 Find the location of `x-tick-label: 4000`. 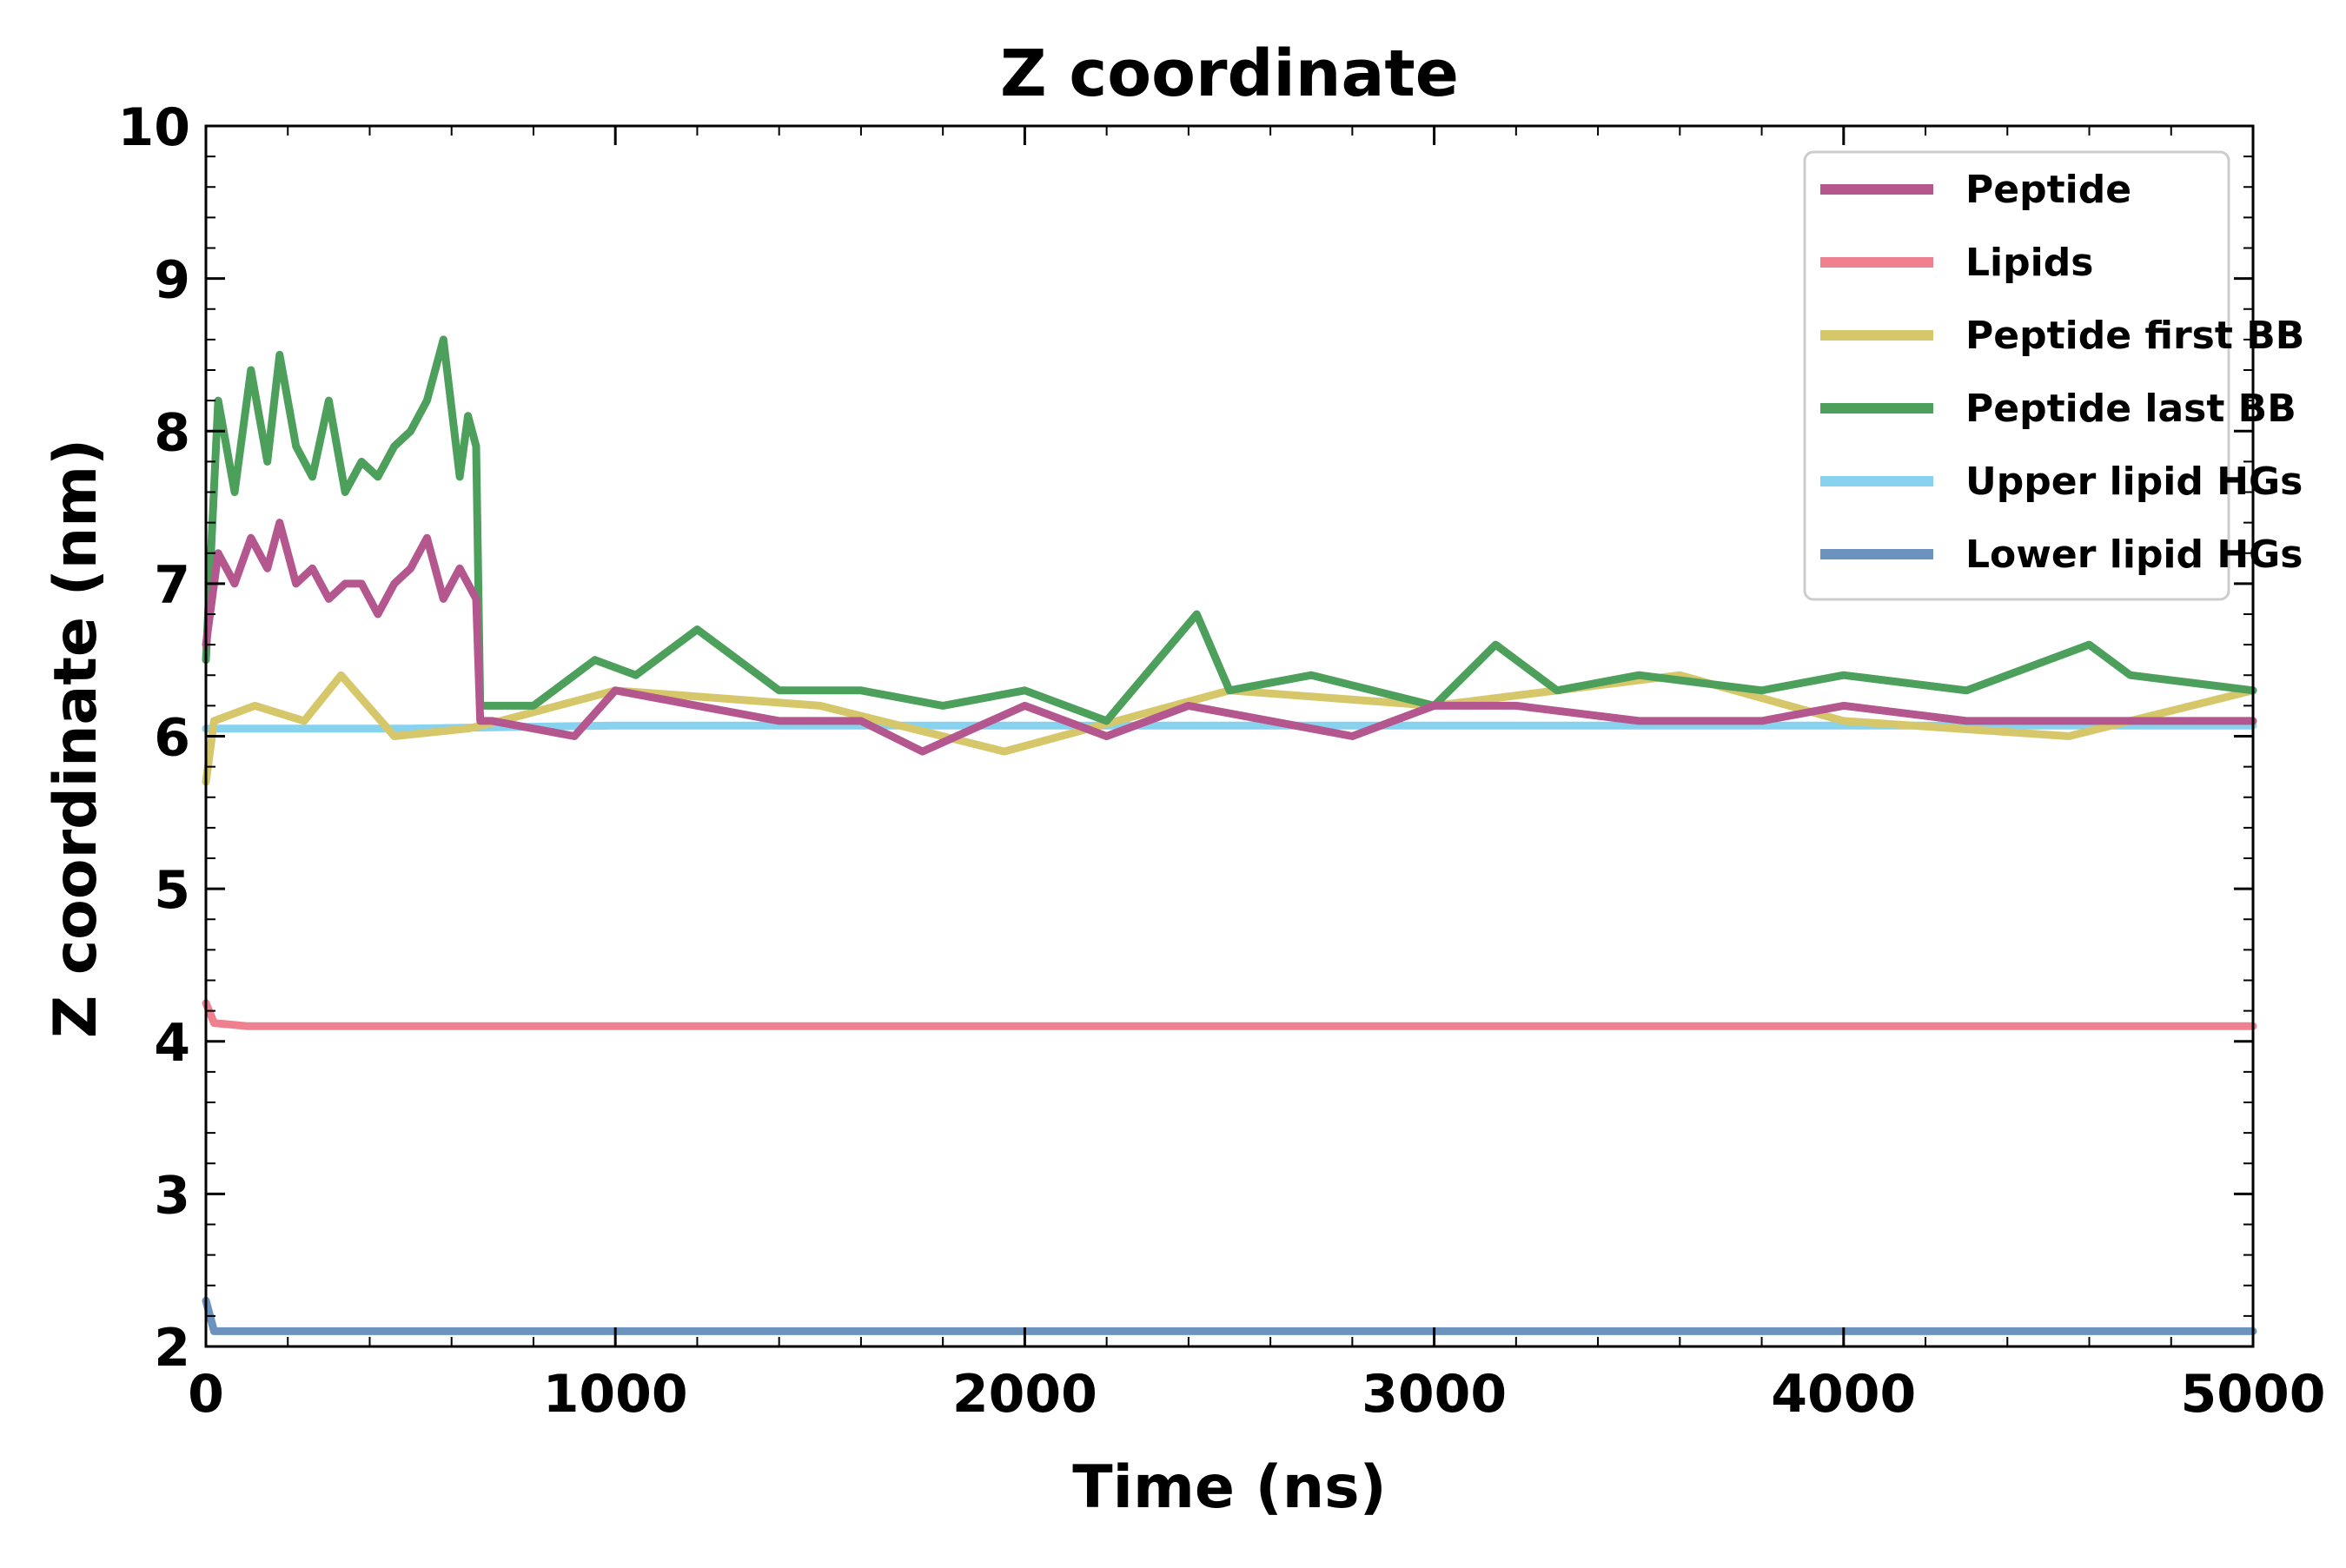

x-tick-label: 4000 is located at coordinates (1844, 1394).